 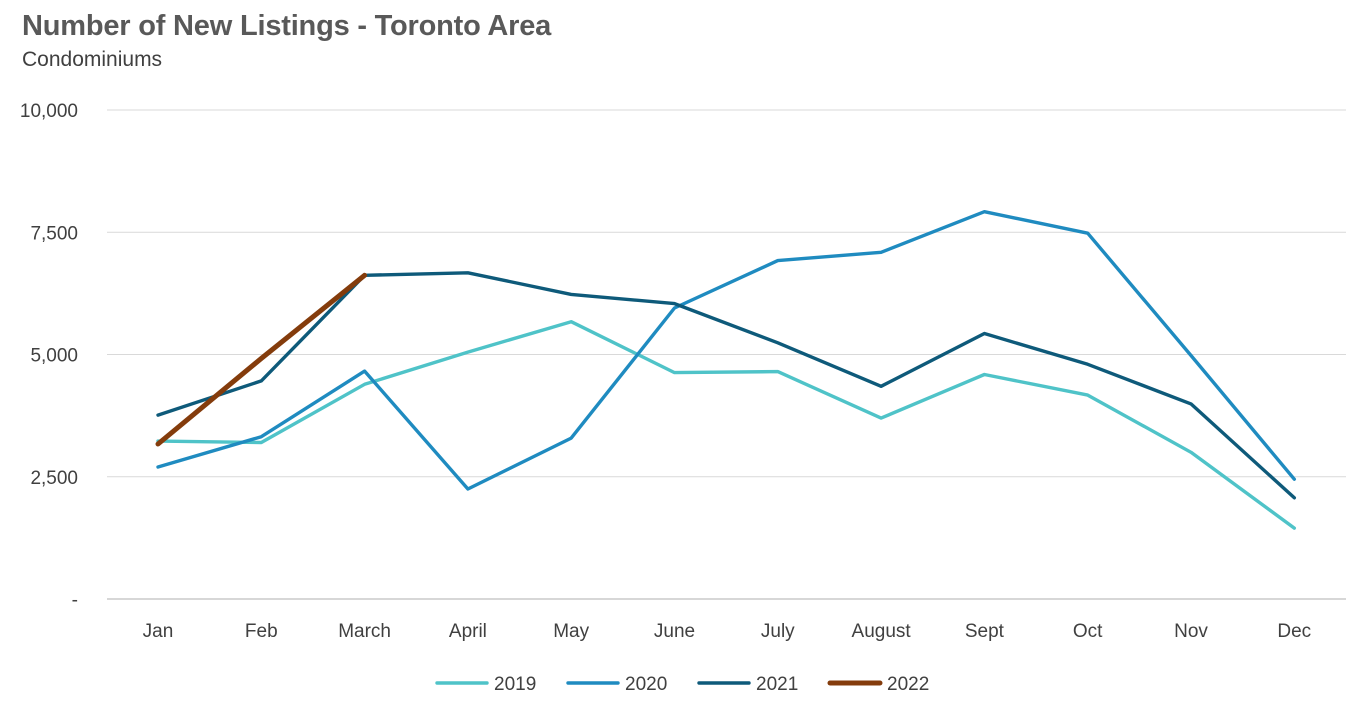 I want to click on x-tick-label: Oct, so click(x=1088, y=631).